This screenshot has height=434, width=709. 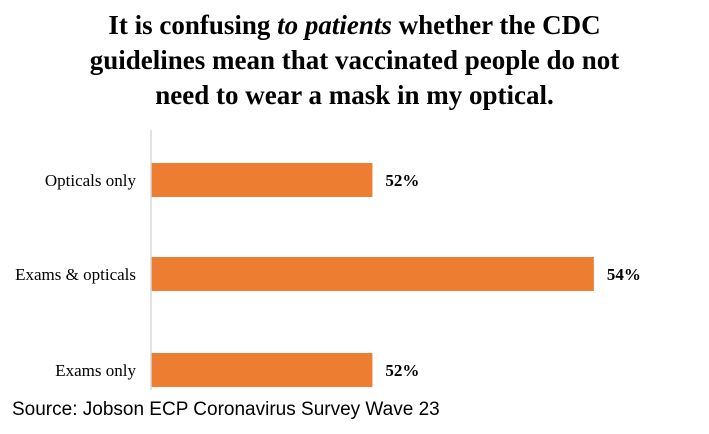 I want to click on data-label-2: 52%, so click(x=402, y=370).